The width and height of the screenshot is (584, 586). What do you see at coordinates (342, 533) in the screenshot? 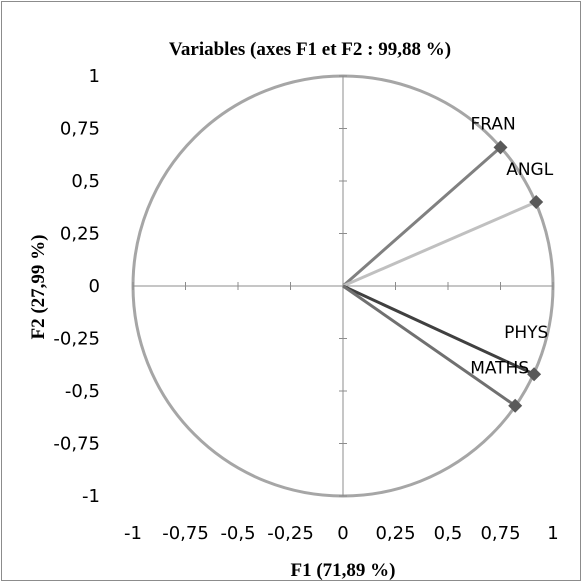
I see `x-tick-label: 0` at bounding box center [342, 533].